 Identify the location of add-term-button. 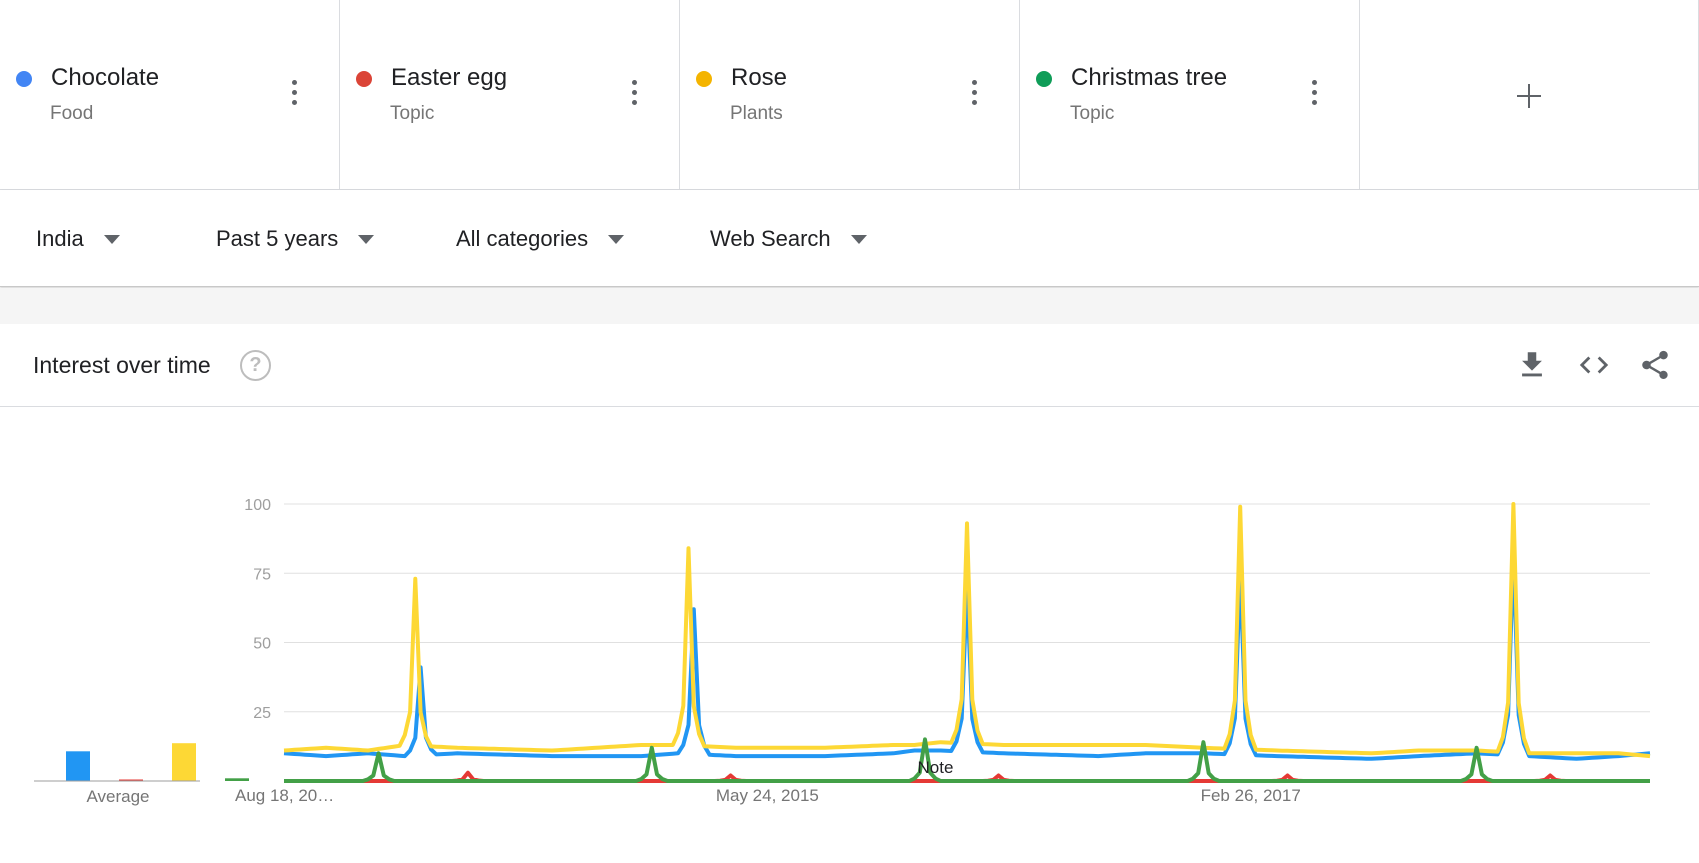
(1529, 95).